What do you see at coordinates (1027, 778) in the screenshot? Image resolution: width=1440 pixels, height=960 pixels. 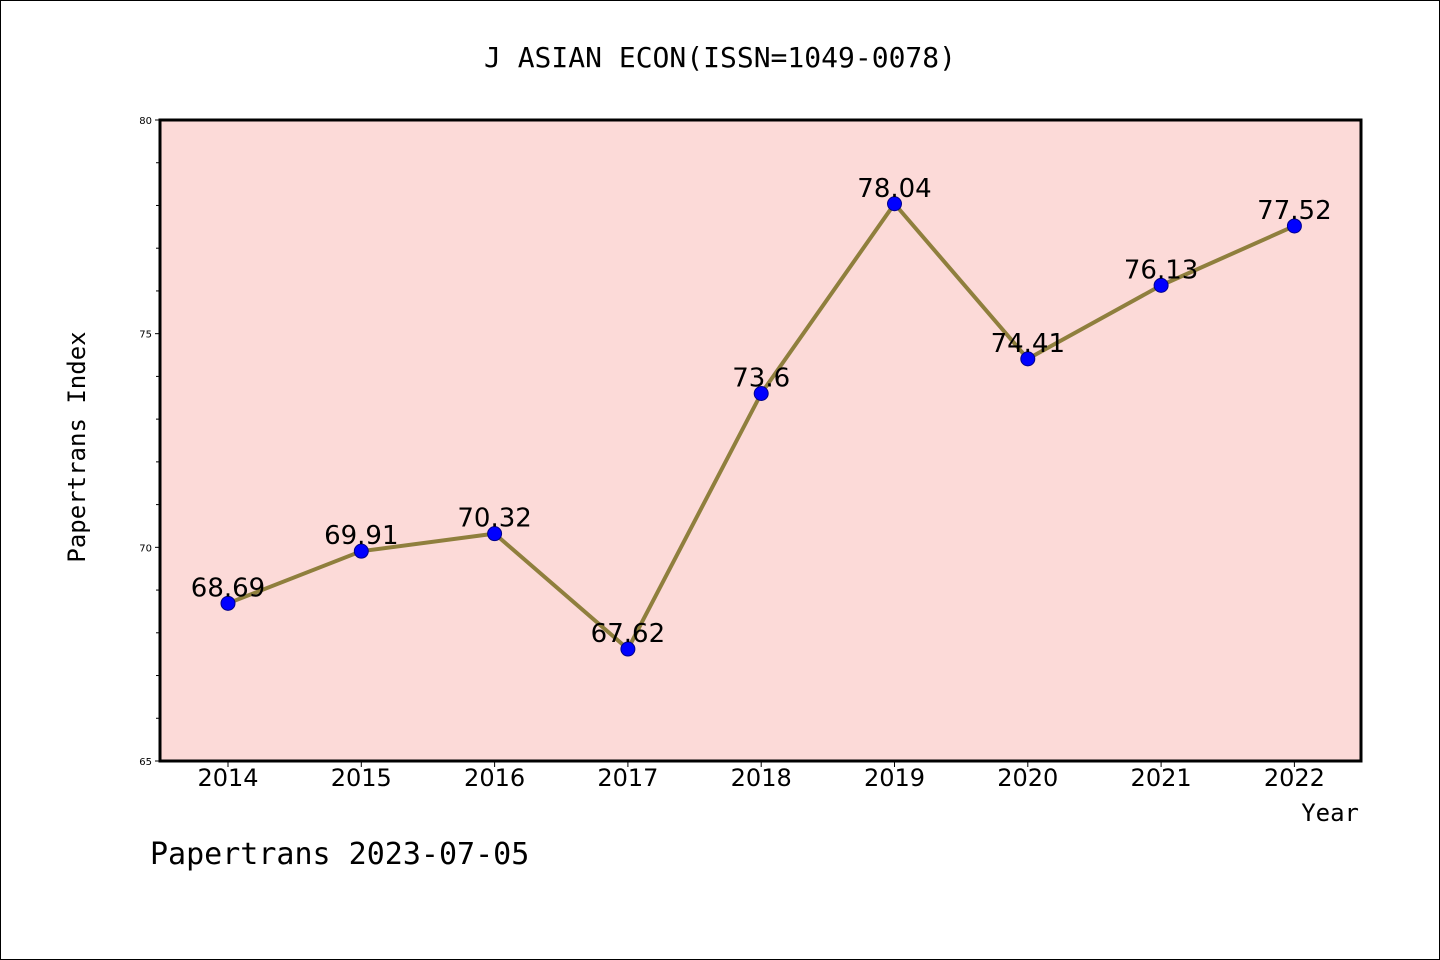 I see `x-tick-label: 2020` at bounding box center [1027, 778].